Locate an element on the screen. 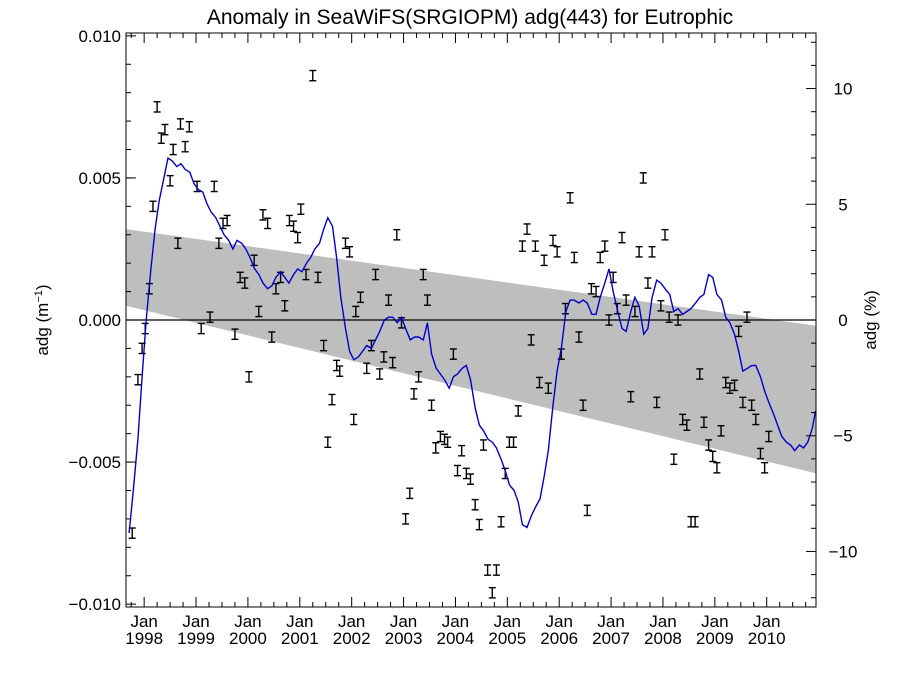 Image resolution: width=900 pixels, height=675 pixels. x-tick-year: 2009 is located at coordinates (715, 638).